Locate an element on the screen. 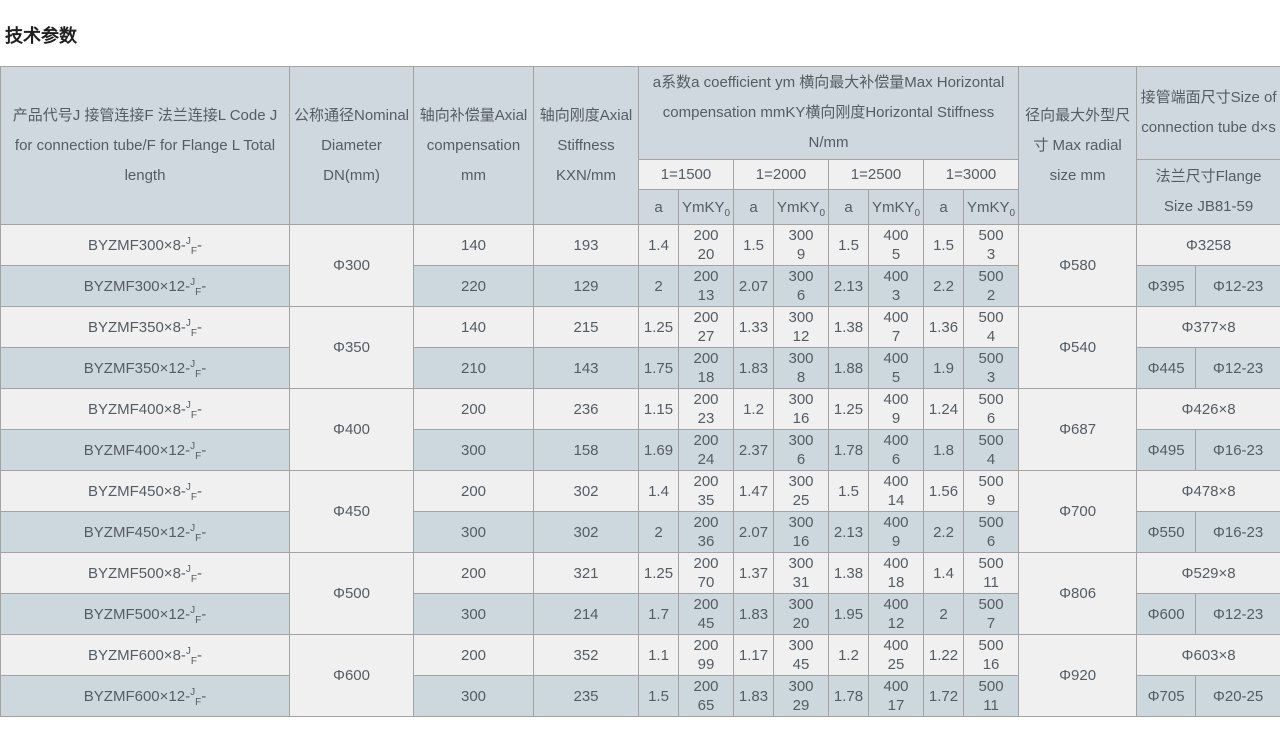  a-value-cell-4: 1.36 is located at coordinates (943, 327).